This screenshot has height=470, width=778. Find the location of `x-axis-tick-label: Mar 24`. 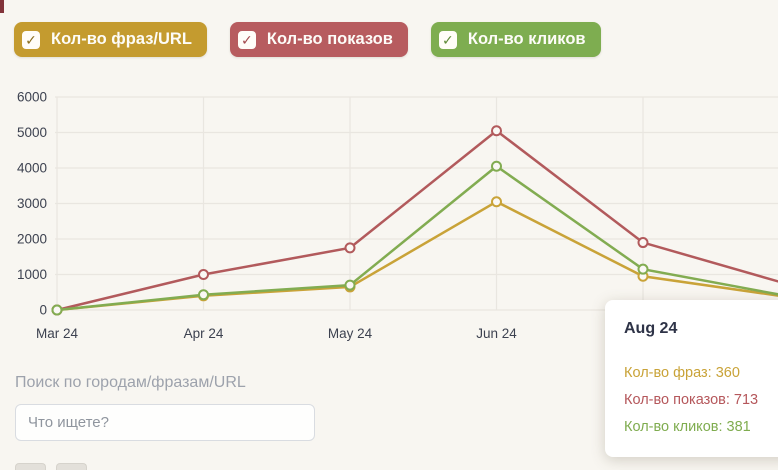

x-axis-tick-label: Mar 24 is located at coordinates (57, 333).